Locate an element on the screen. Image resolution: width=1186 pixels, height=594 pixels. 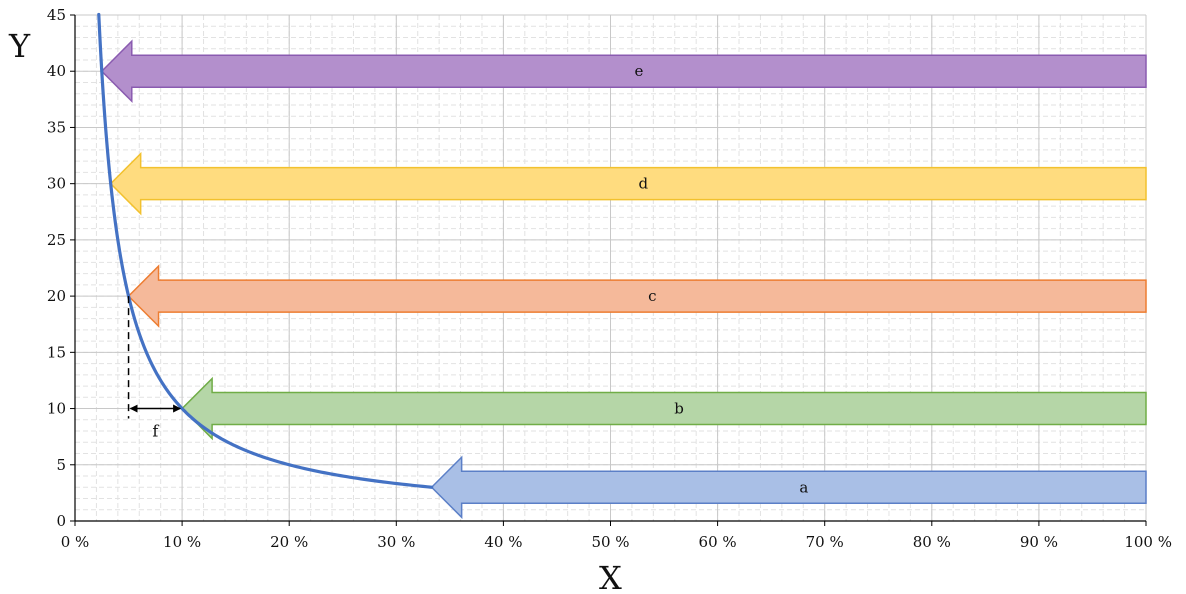
arrow-c: c is located at coordinates (637, 296).